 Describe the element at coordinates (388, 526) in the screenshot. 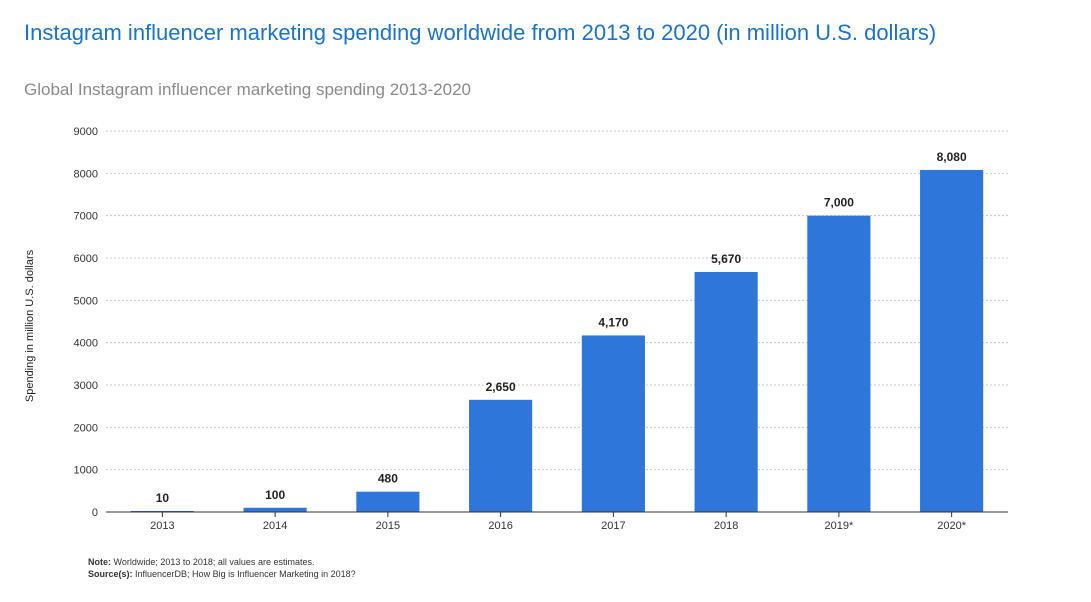

I see `x-tick-label: 2015` at that location.